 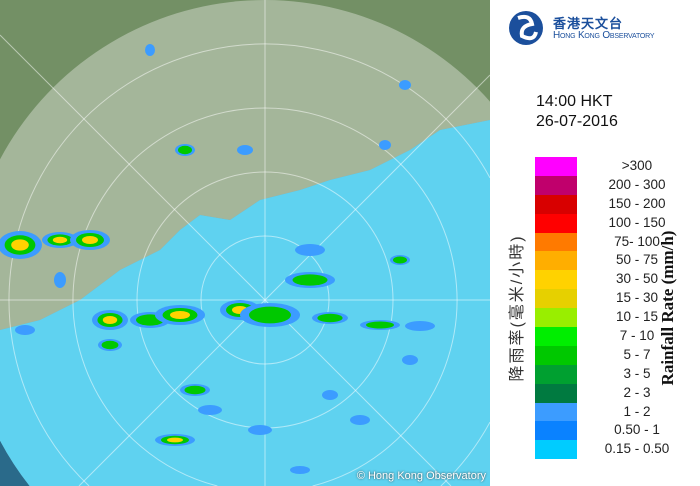 What do you see at coordinates (637, 260) in the screenshot?
I see `legend-label: 50 - 75` at bounding box center [637, 260].